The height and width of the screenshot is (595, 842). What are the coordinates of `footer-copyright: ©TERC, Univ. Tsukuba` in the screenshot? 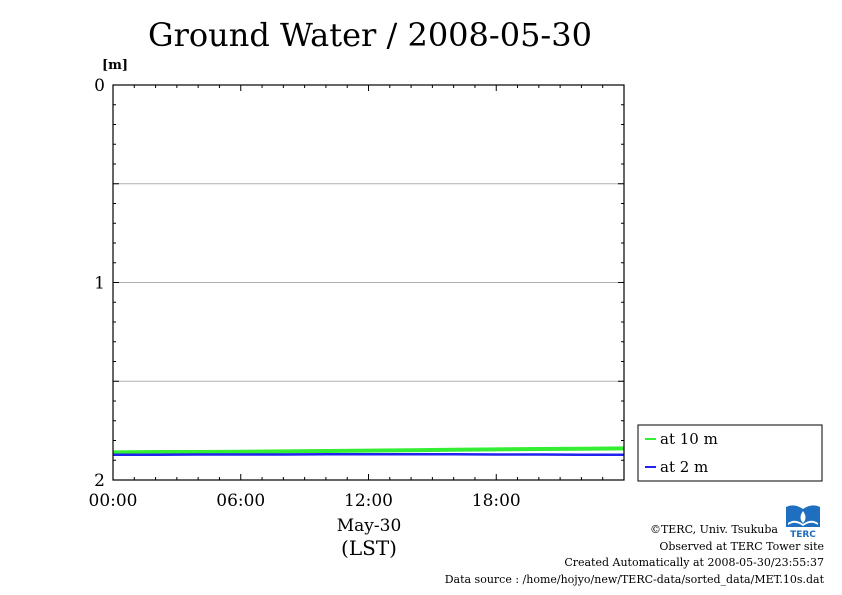 It's located at (713, 529).